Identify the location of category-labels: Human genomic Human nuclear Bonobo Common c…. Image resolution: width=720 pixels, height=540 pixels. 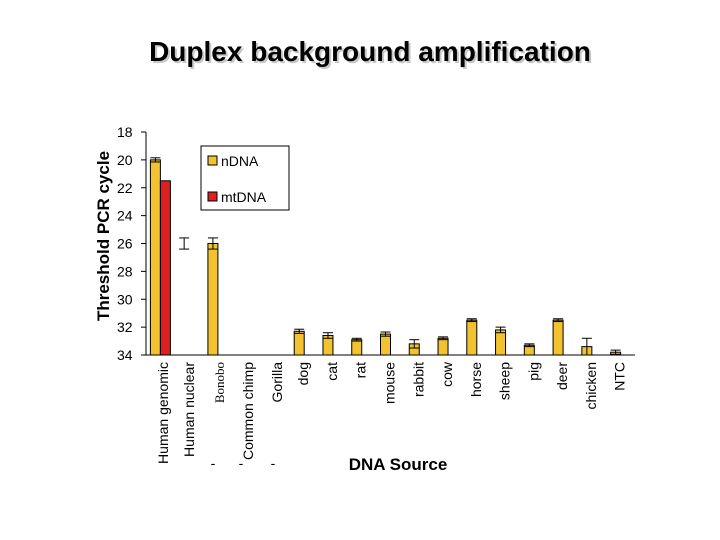
(391, 412).